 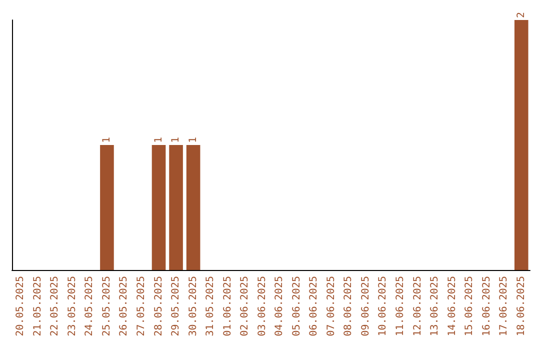 What do you see at coordinates (228, 306) in the screenshot?
I see `x-tick-label: 01.06.2025` at bounding box center [228, 306].